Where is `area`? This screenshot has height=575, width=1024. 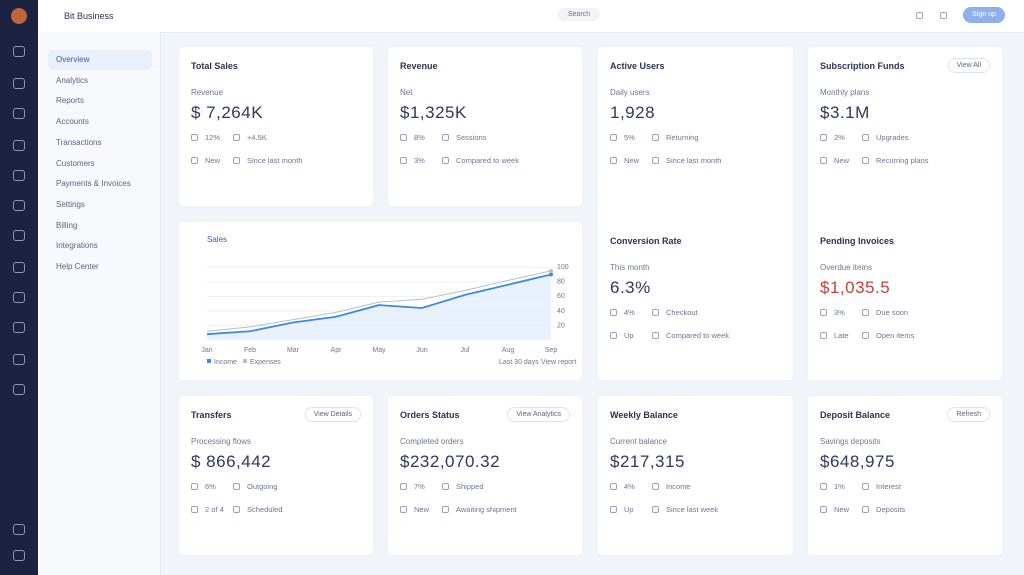 area is located at coordinates (379, 307).